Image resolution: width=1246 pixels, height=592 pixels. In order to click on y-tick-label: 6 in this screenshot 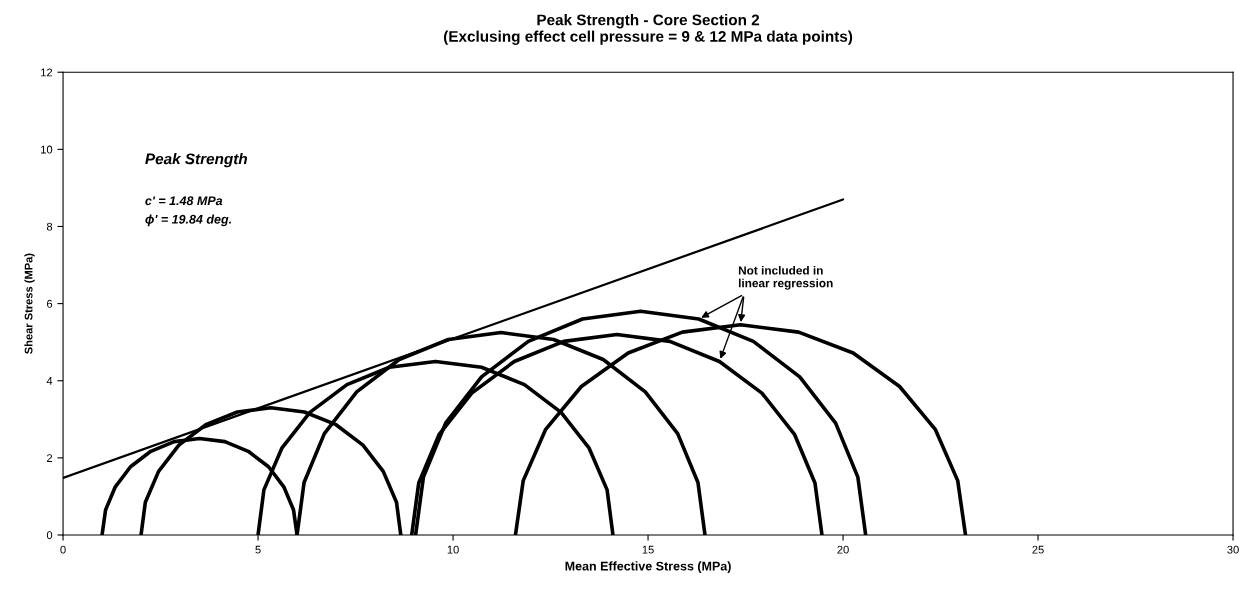, I will do `click(50, 303)`.